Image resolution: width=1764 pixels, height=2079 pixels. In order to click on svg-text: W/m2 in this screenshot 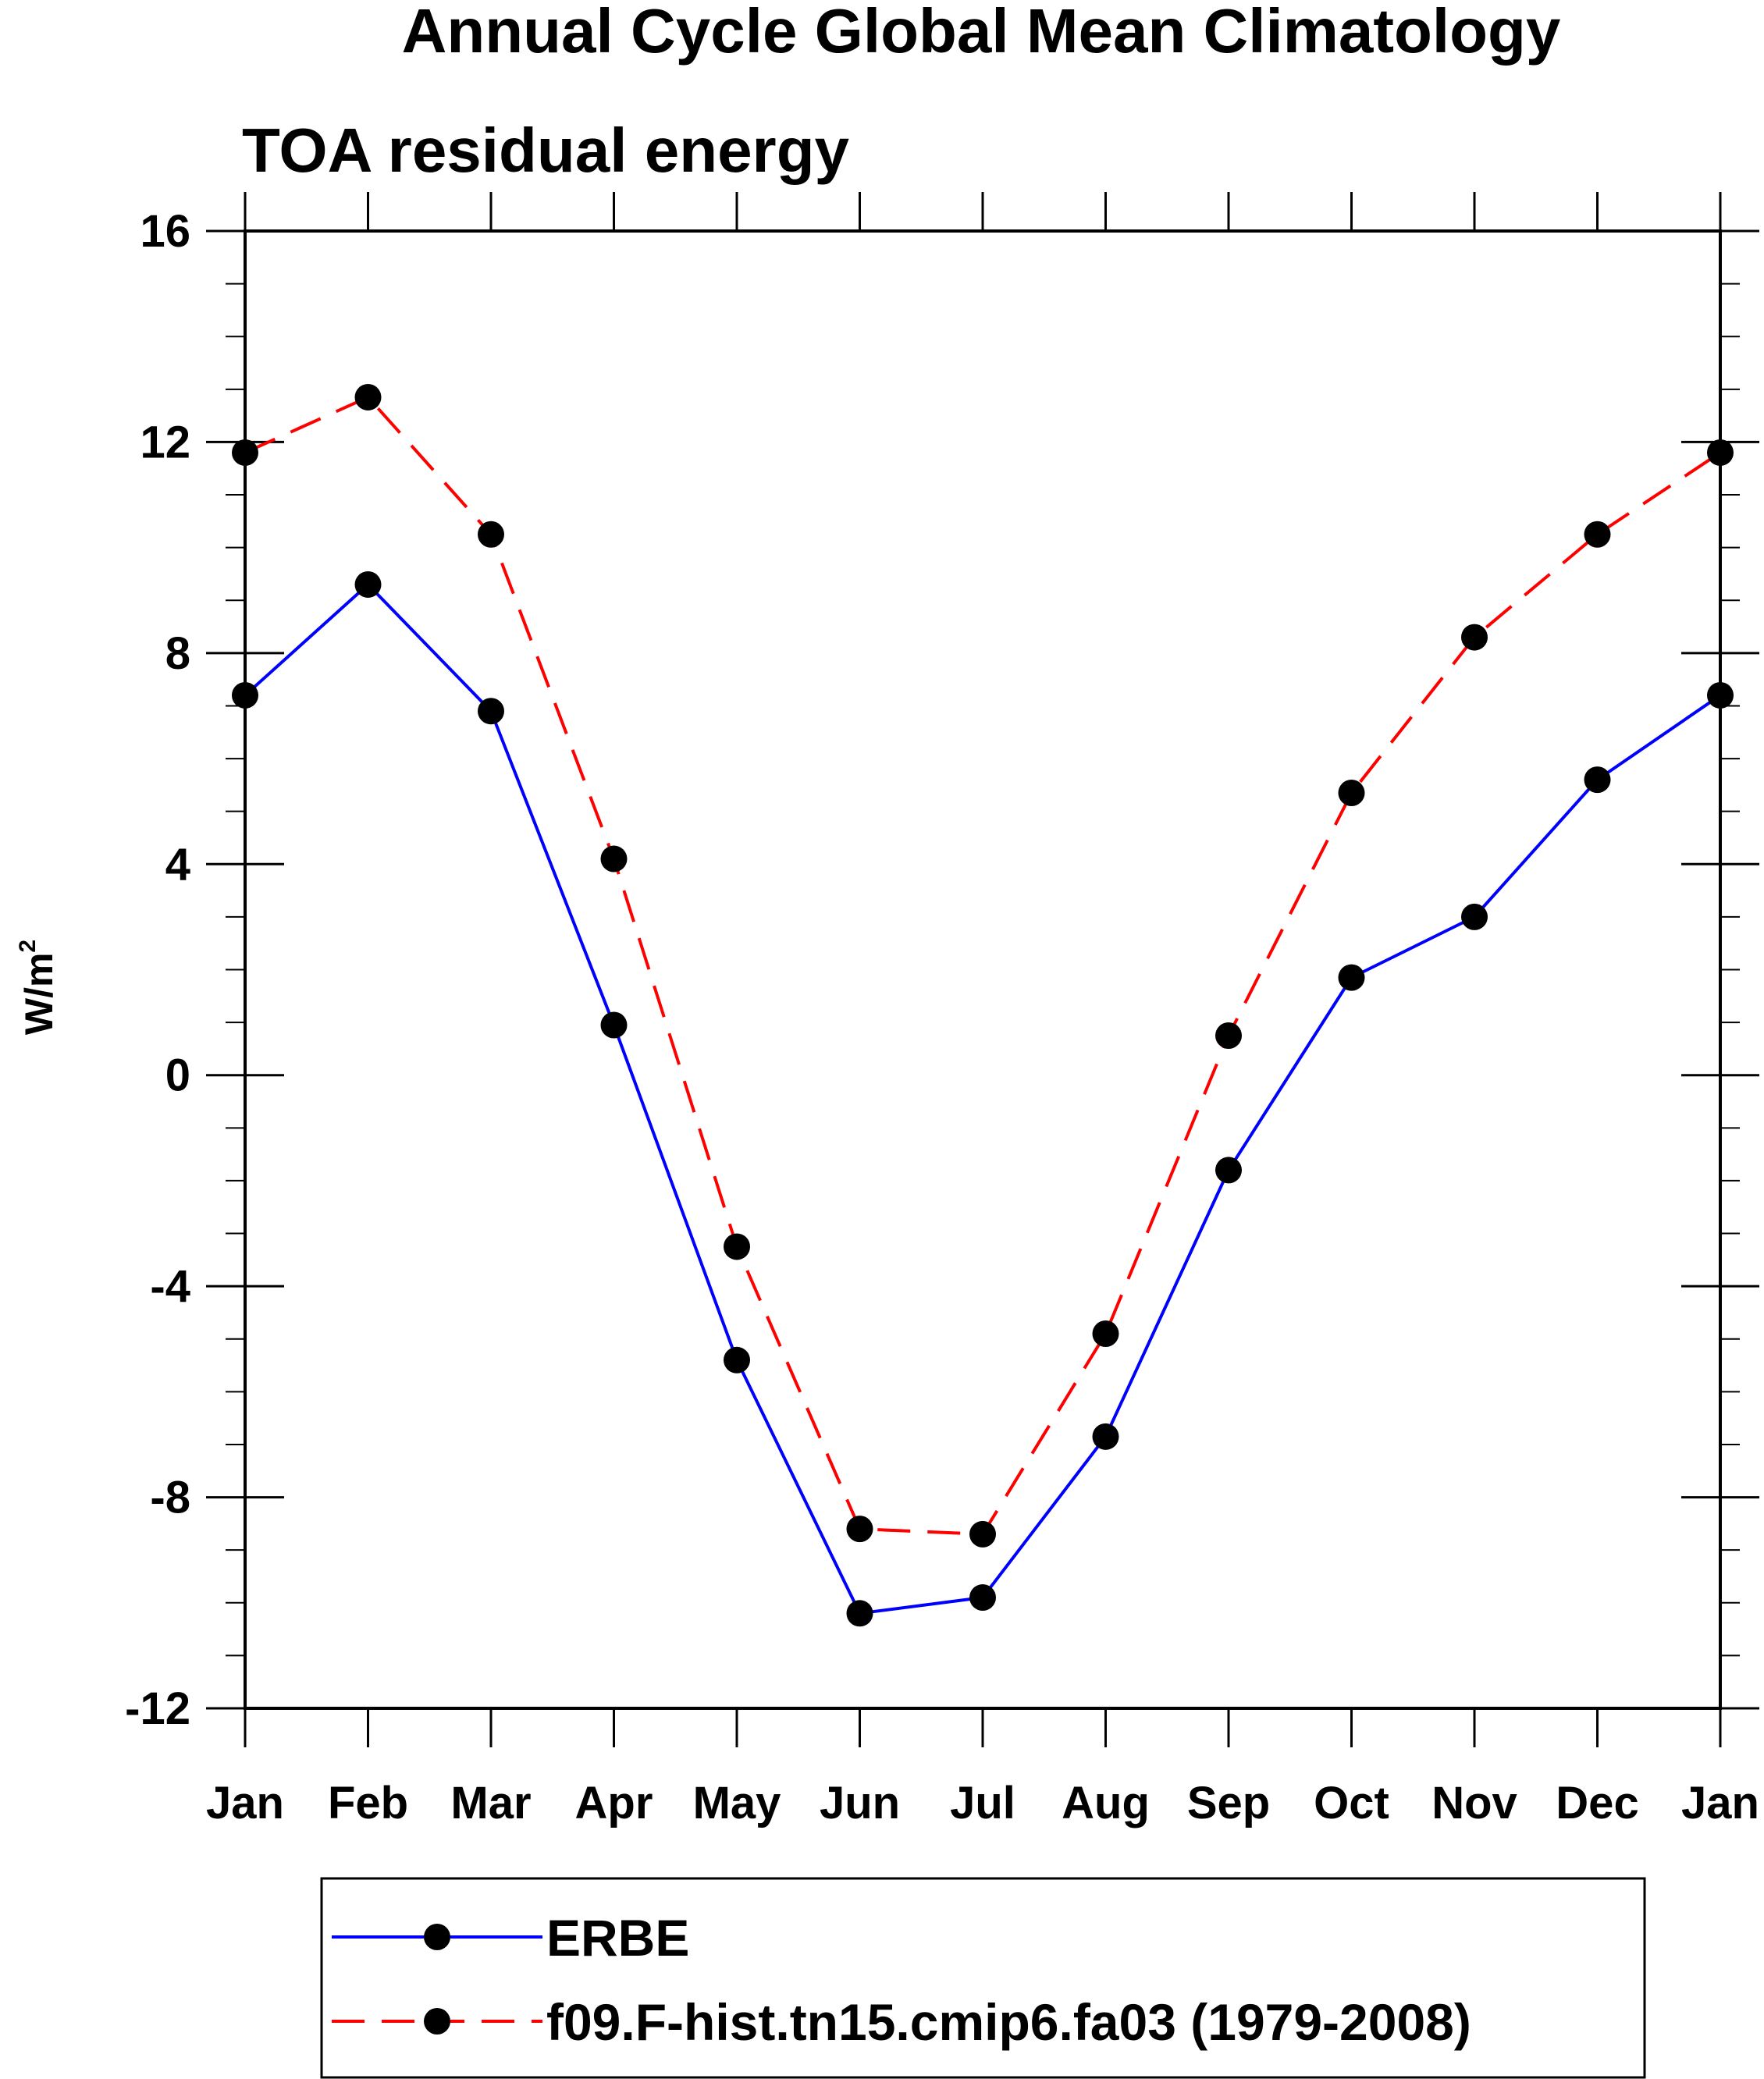, I will do `click(38, 987)`.